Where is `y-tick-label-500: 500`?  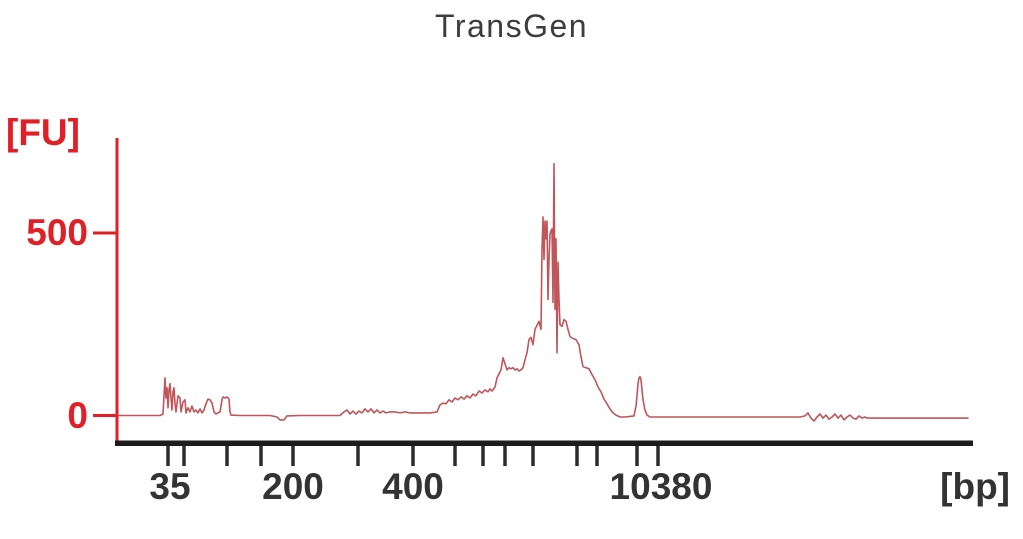 y-tick-label-500: 500 is located at coordinates (57, 232).